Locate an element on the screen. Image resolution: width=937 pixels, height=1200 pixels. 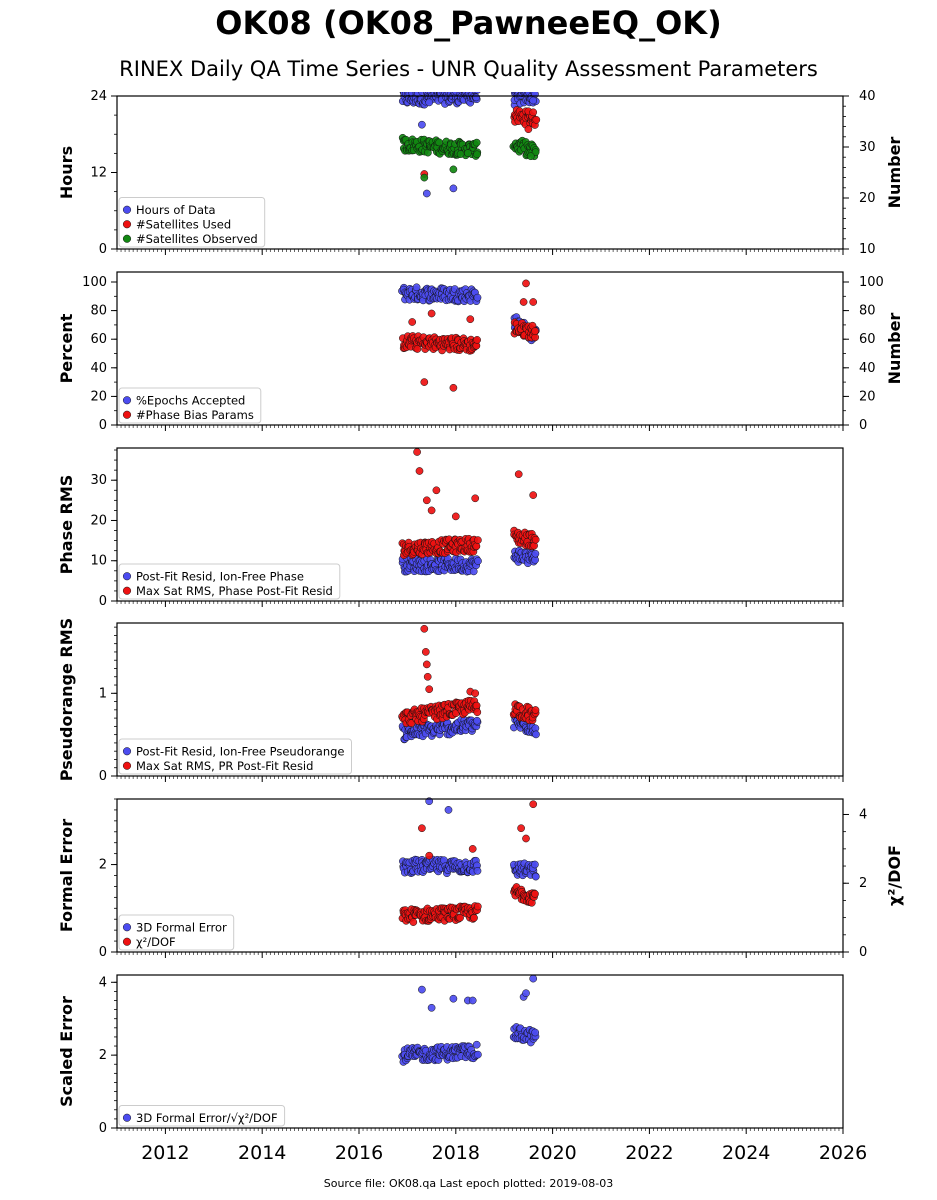
y-axis-label: Scaled Error is located at coordinates (66, 1051).